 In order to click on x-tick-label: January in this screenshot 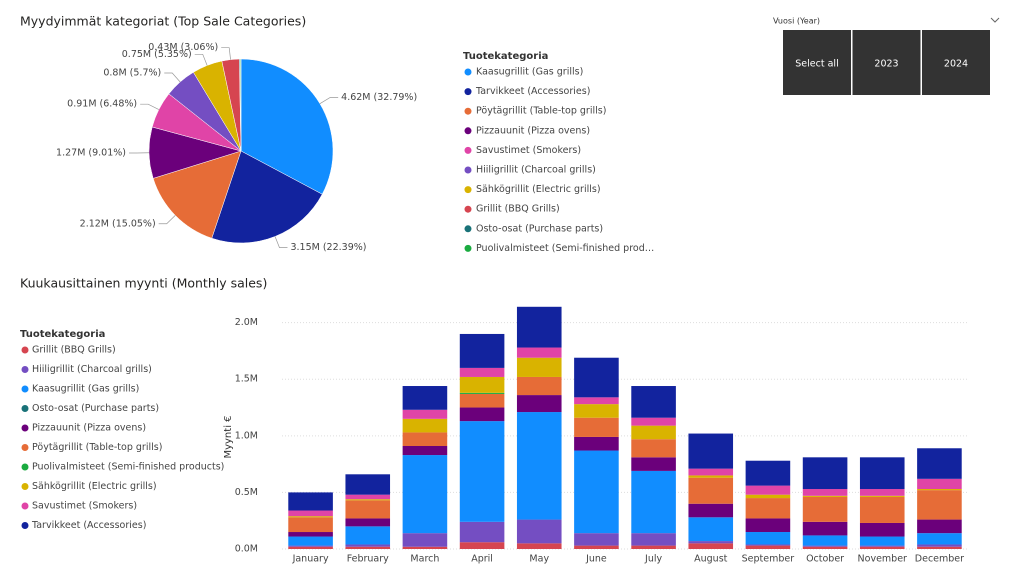, I will do `click(310, 559)`.